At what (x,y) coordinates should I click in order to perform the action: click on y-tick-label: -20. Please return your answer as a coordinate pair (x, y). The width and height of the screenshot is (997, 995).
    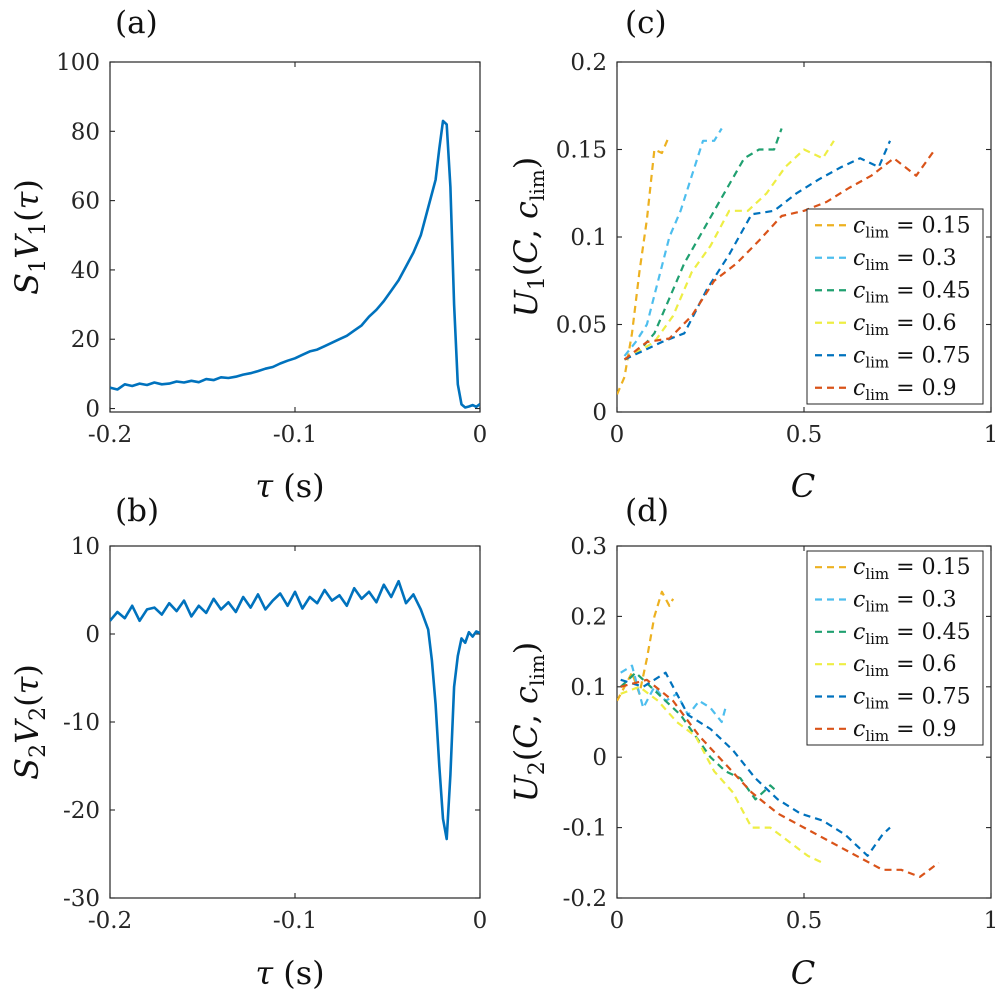
    Looking at the image, I should click on (81, 811).